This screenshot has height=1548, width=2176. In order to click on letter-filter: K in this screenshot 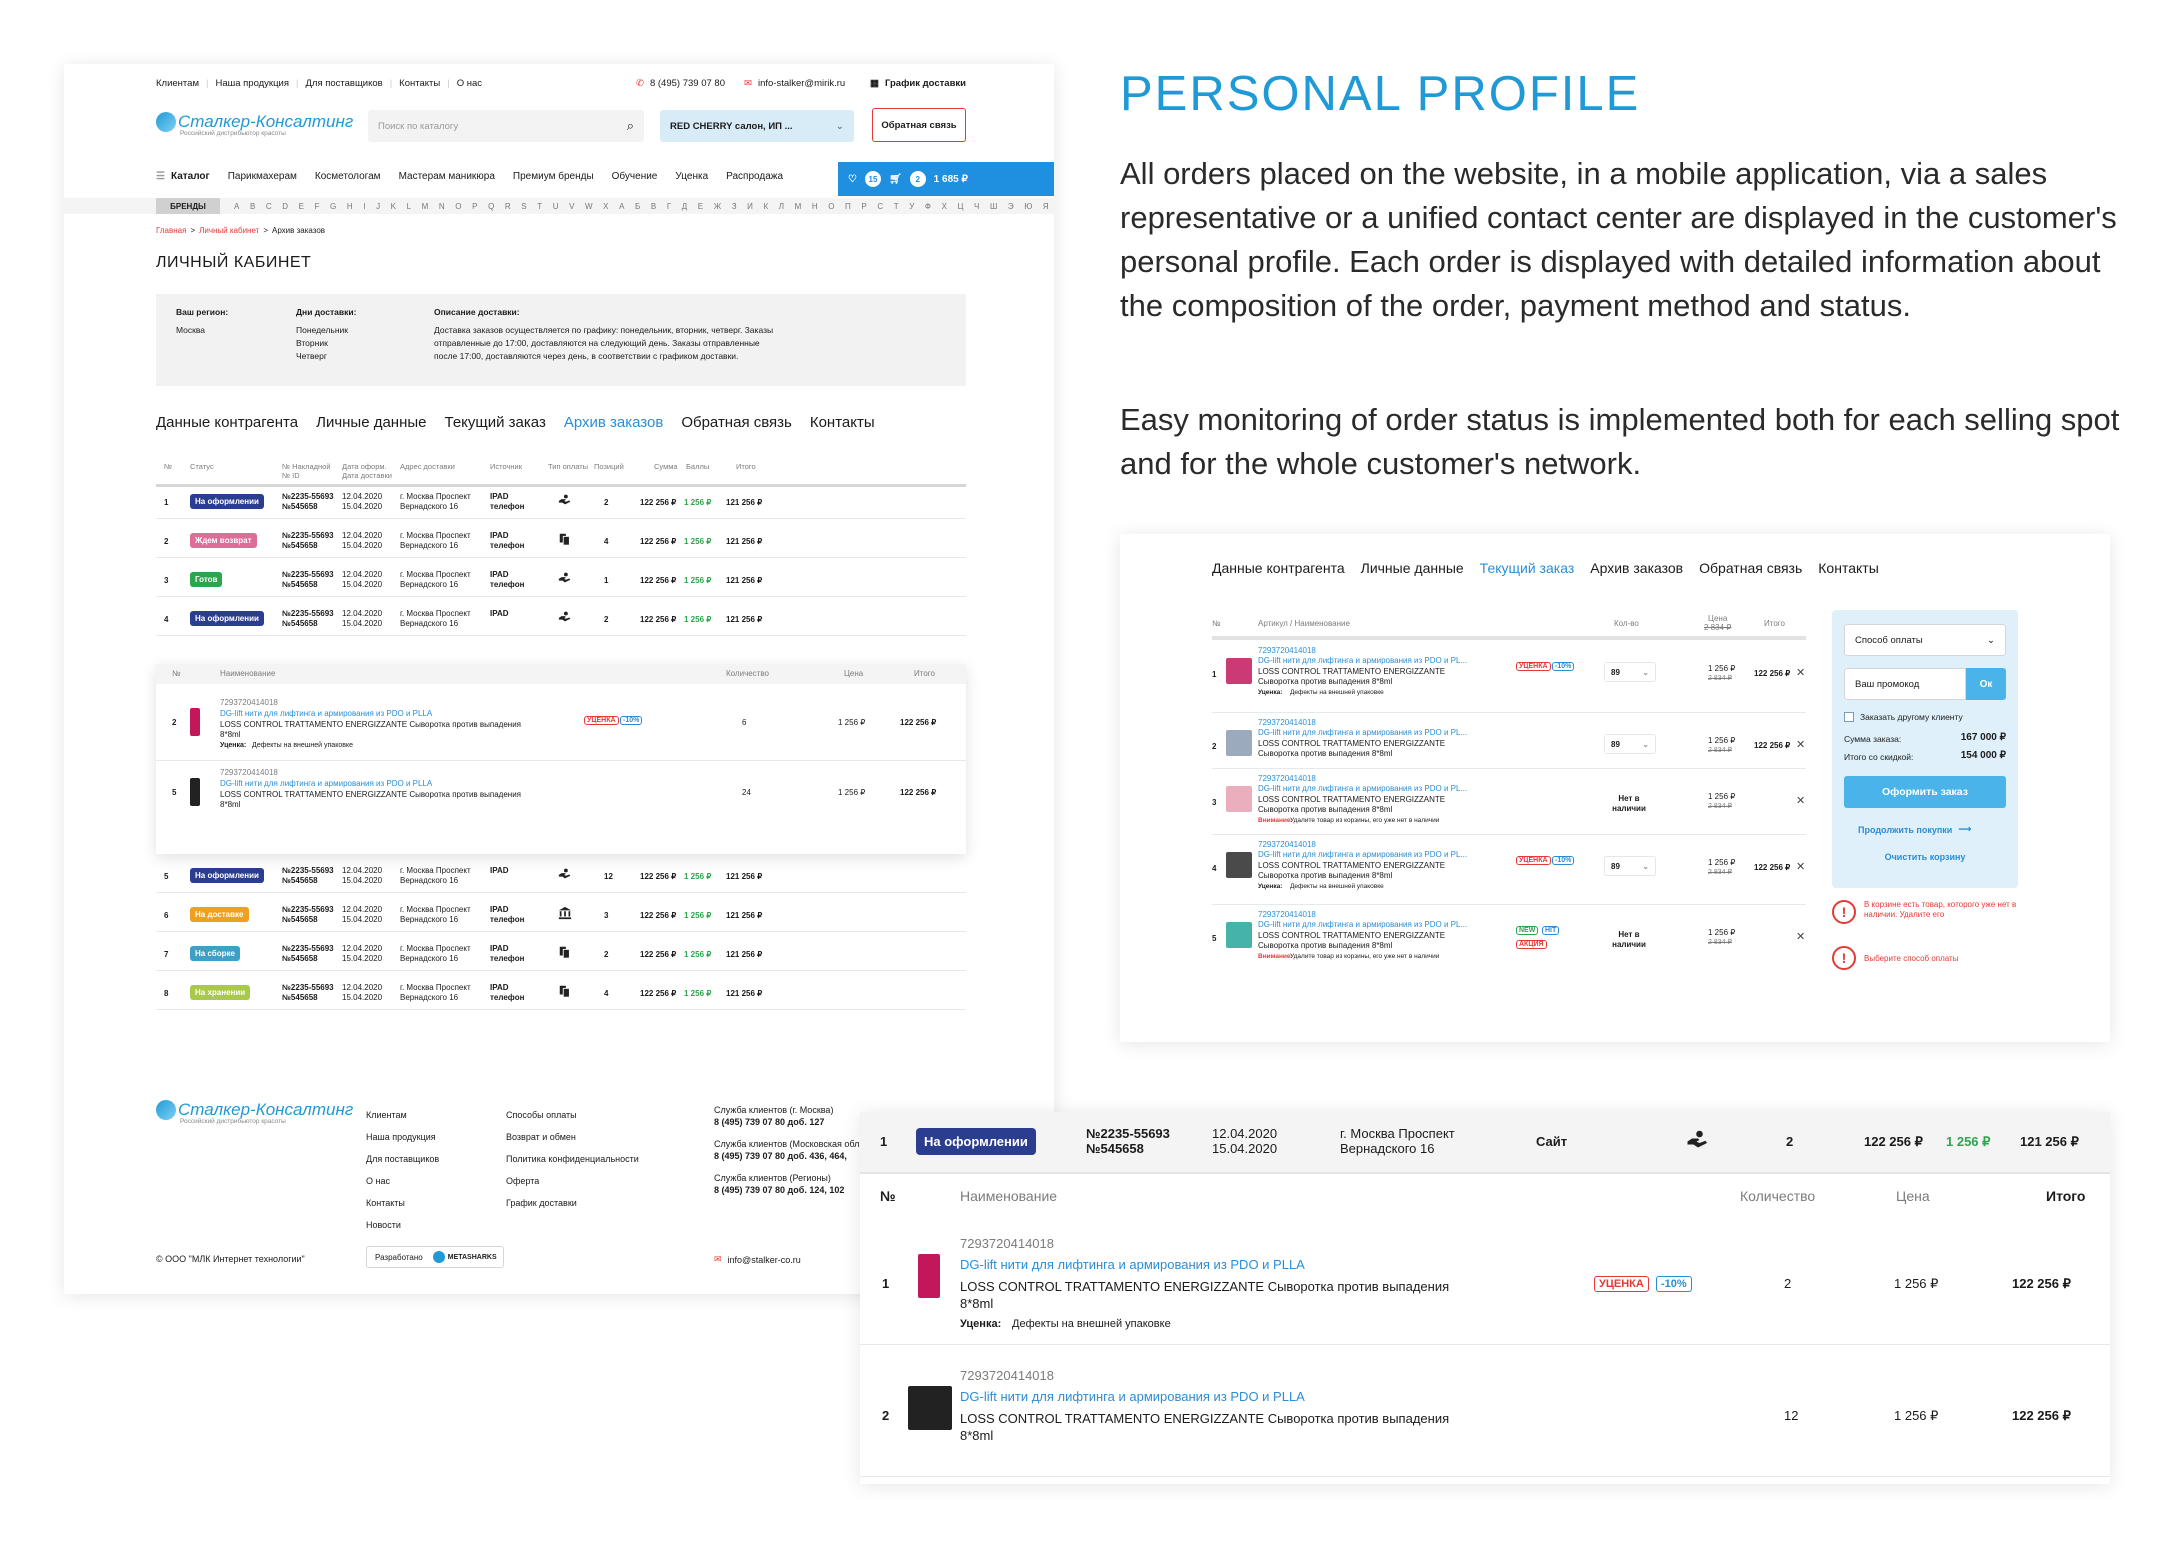, I will do `click(393, 206)`.